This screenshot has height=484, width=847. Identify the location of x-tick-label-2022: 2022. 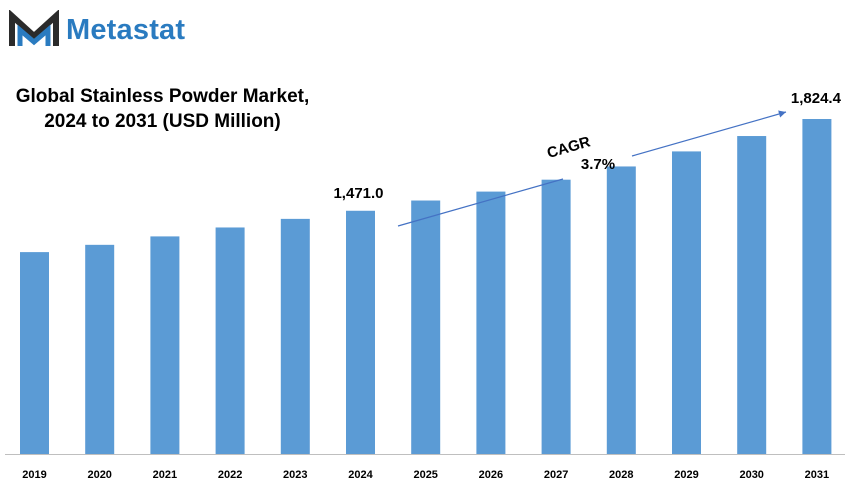
(230, 475).